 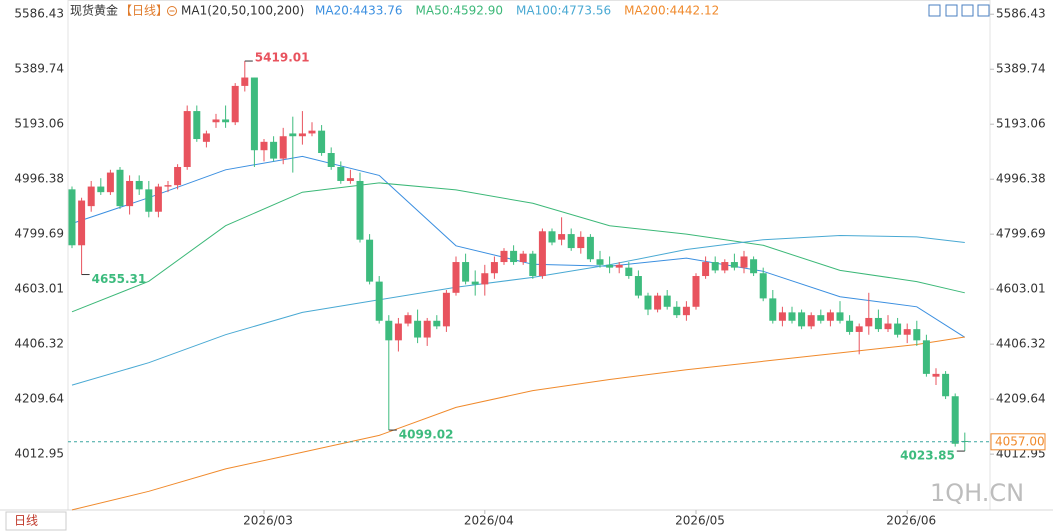 What do you see at coordinates (959, 10) in the screenshot?
I see `toolbar` at bounding box center [959, 10].